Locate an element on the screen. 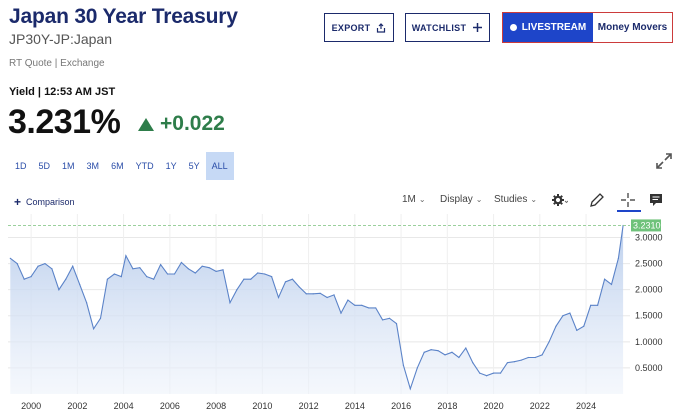  pencil-icon is located at coordinates (597, 200).